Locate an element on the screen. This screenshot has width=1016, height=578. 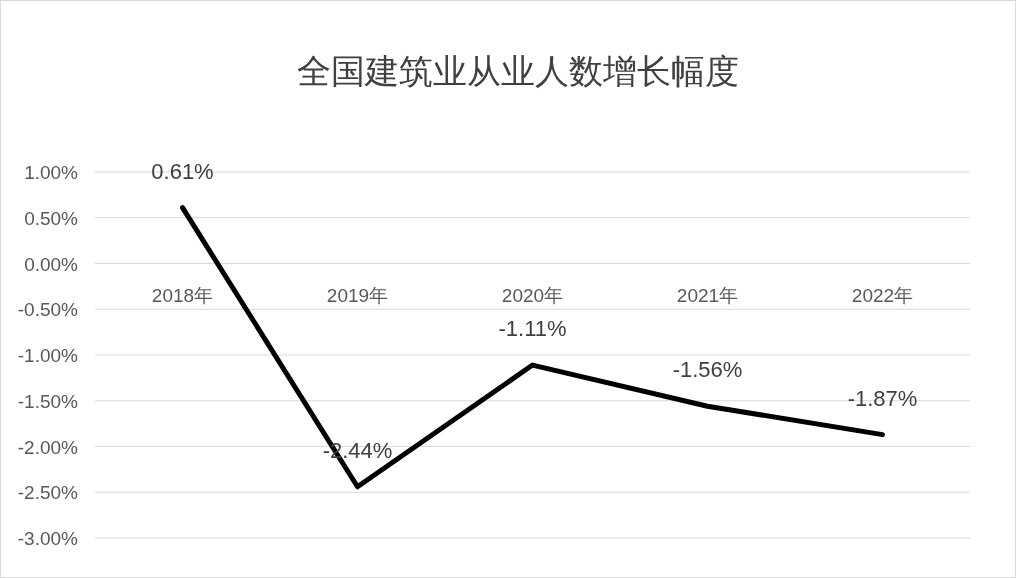
data-label: 0.61% is located at coordinates (182, 171).